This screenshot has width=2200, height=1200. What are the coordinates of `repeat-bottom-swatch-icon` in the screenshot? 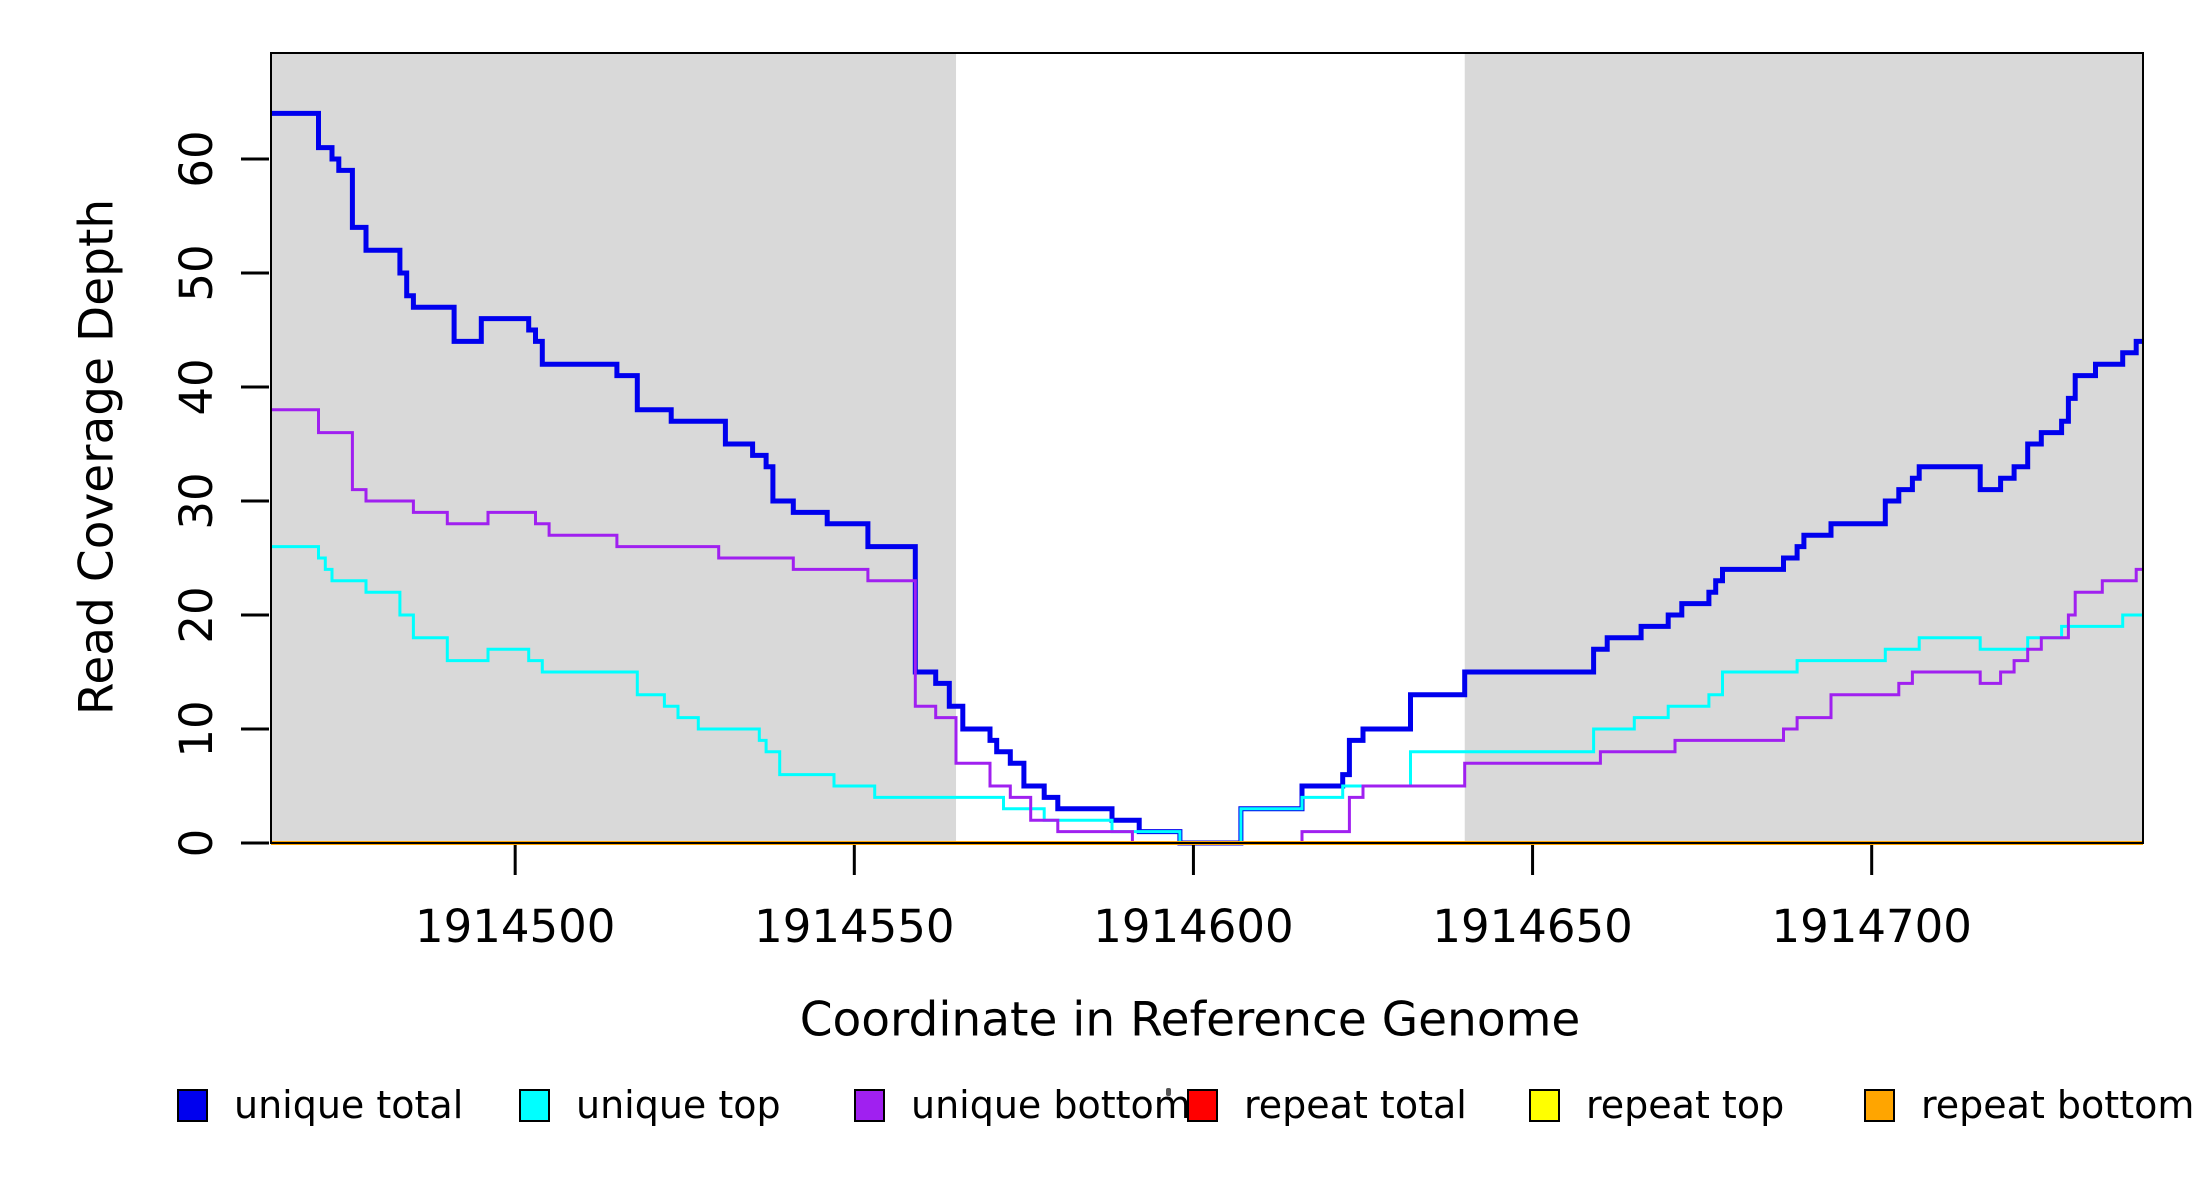 It's located at (1879, 1105).